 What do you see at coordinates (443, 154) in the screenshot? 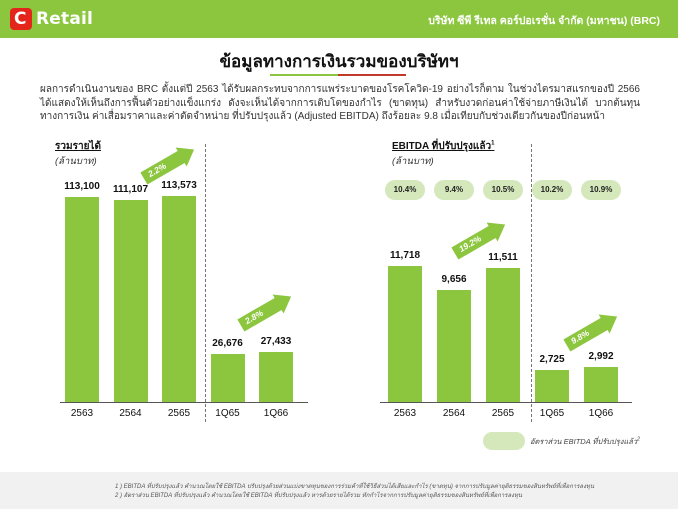
I see `ebitda-chart-heading: EBITDA ที่ปรับปรุงแล้ว1 (ล้านบาท)` at bounding box center [443, 154].